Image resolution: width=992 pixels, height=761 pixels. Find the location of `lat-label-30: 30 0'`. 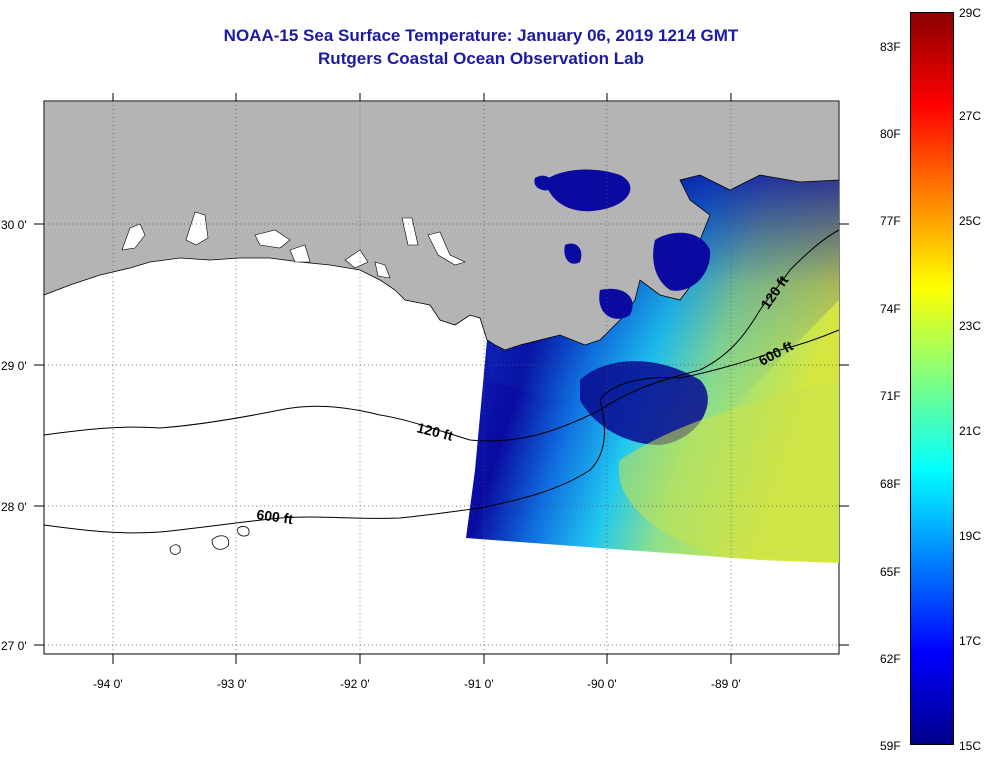

lat-label-30: 30 0' is located at coordinates (14, 225).